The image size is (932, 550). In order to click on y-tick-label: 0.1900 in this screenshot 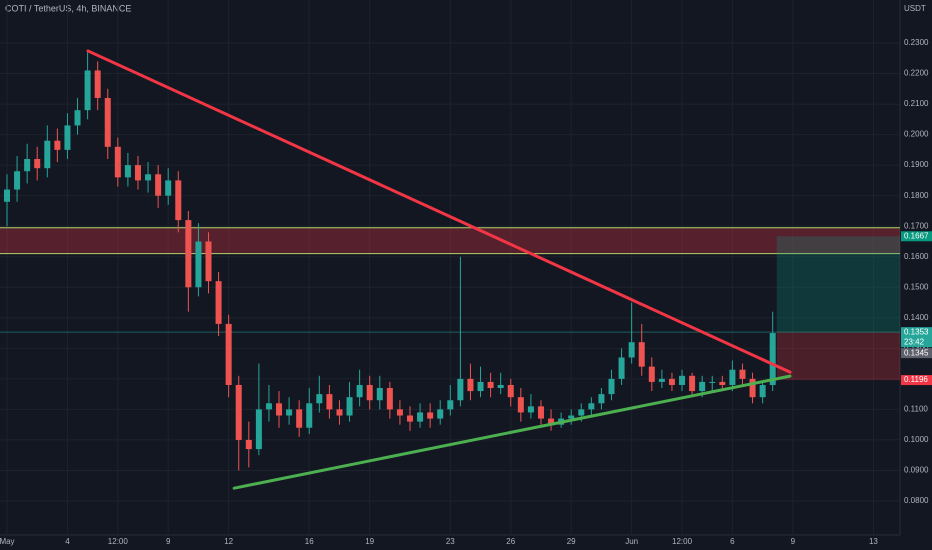, I will do `click(916, 164)`.